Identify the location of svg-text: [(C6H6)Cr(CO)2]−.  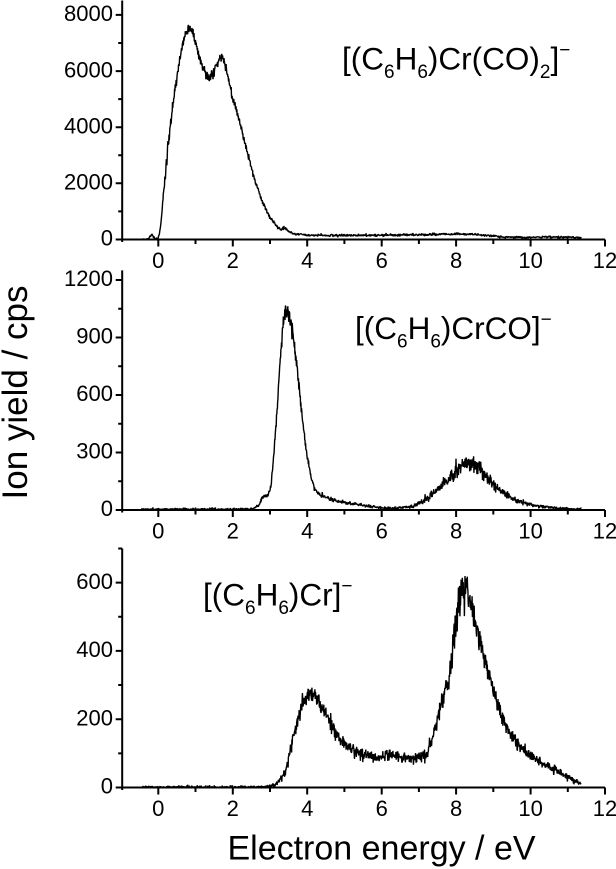
(456, 61).